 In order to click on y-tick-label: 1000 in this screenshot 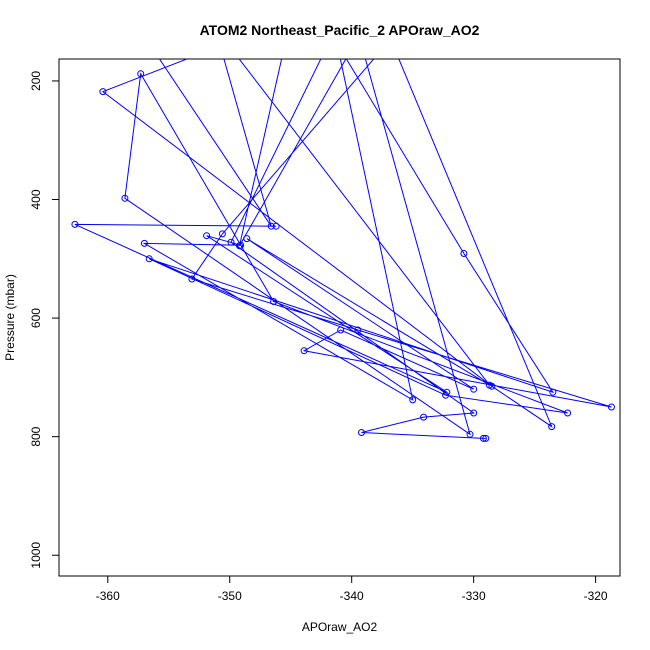, I will do `click(36, 555)`.